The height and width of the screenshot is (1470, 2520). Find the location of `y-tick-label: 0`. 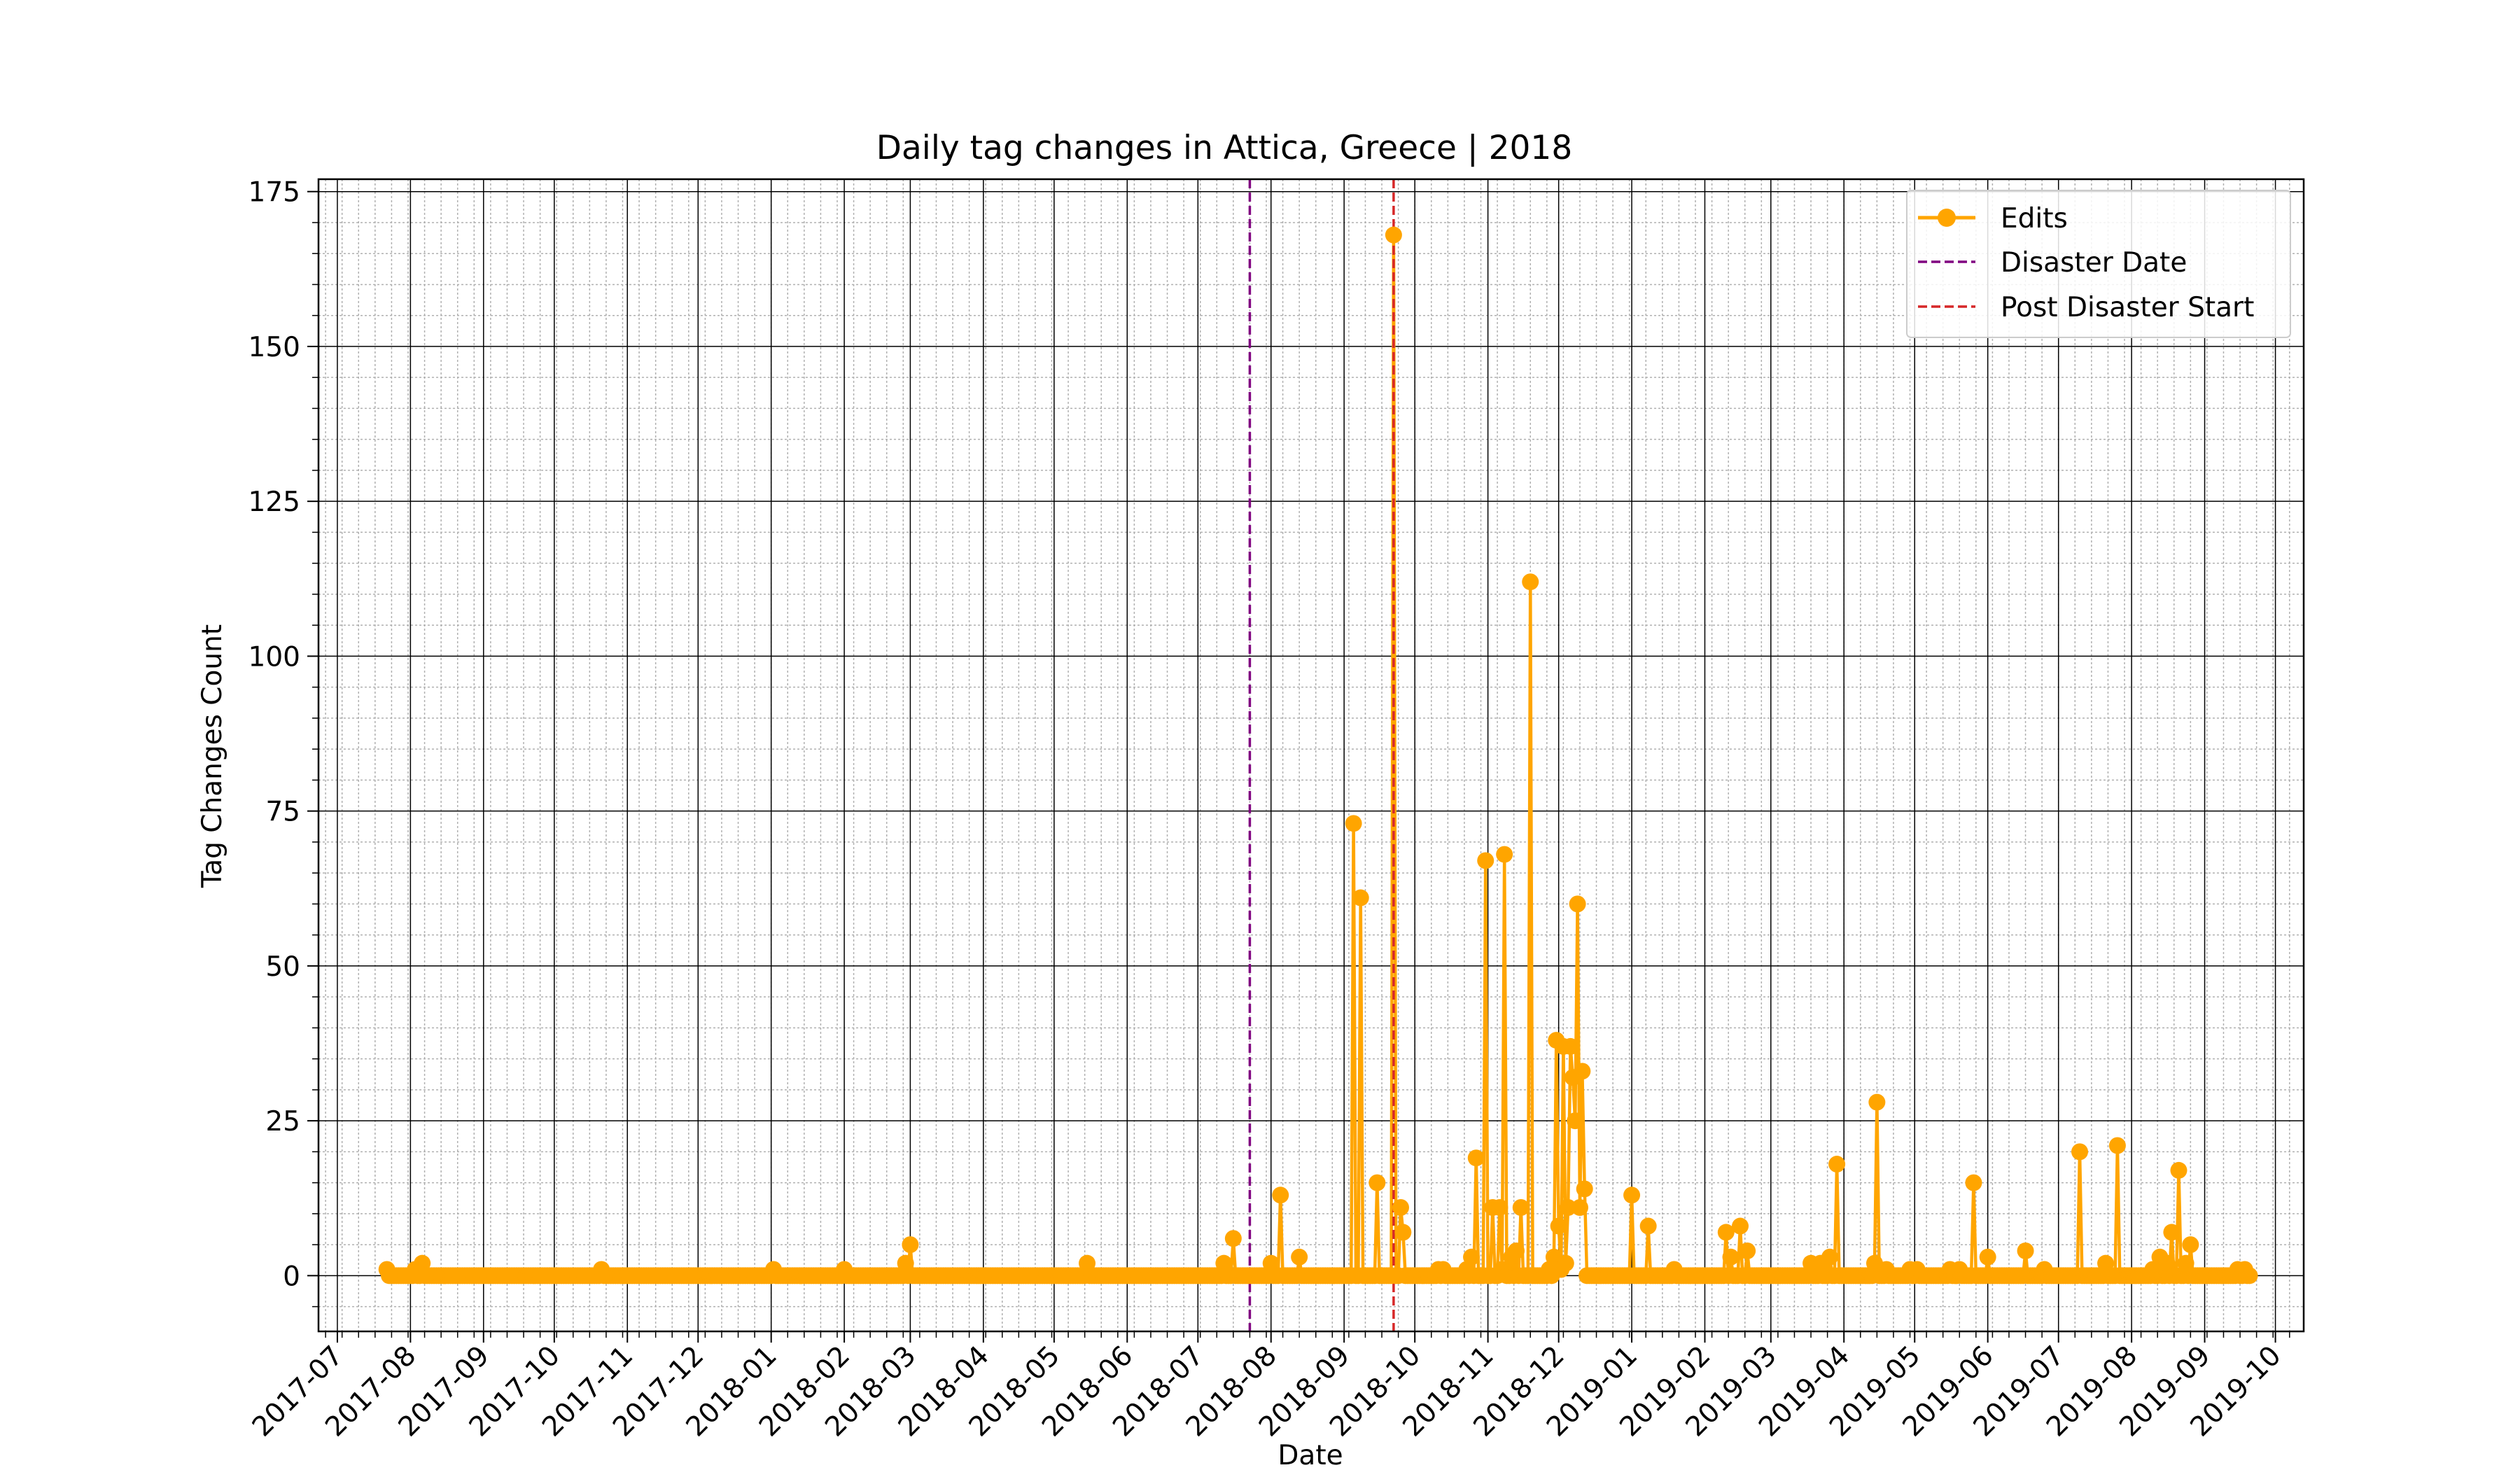

y-tick-label: 0 is located at coordinates (291, 1276).